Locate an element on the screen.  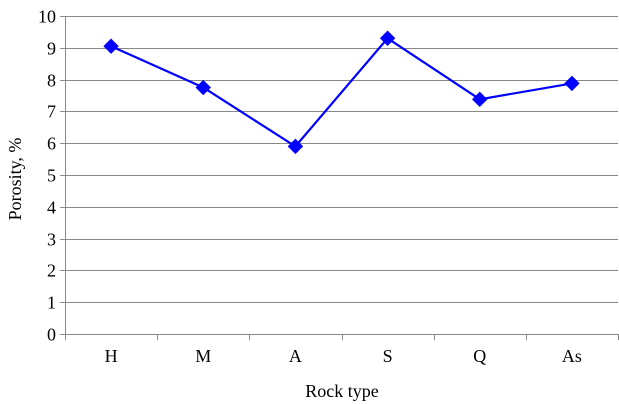
y-tick-label-4: 4 is located at coordinates (51, 208).